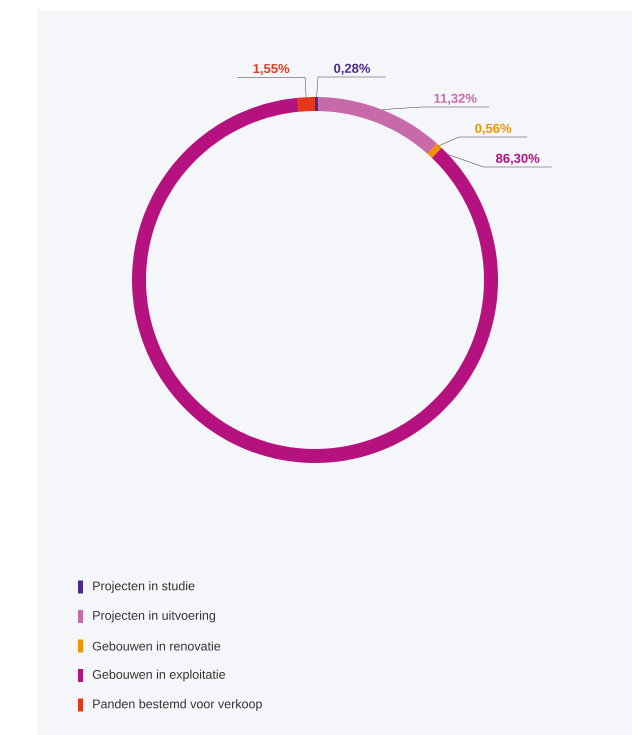 Image resolution: width=632 pixels, height=735 pixels. I want to click on legend-label: Gebouwen in exploitatie, so click(159, 676).